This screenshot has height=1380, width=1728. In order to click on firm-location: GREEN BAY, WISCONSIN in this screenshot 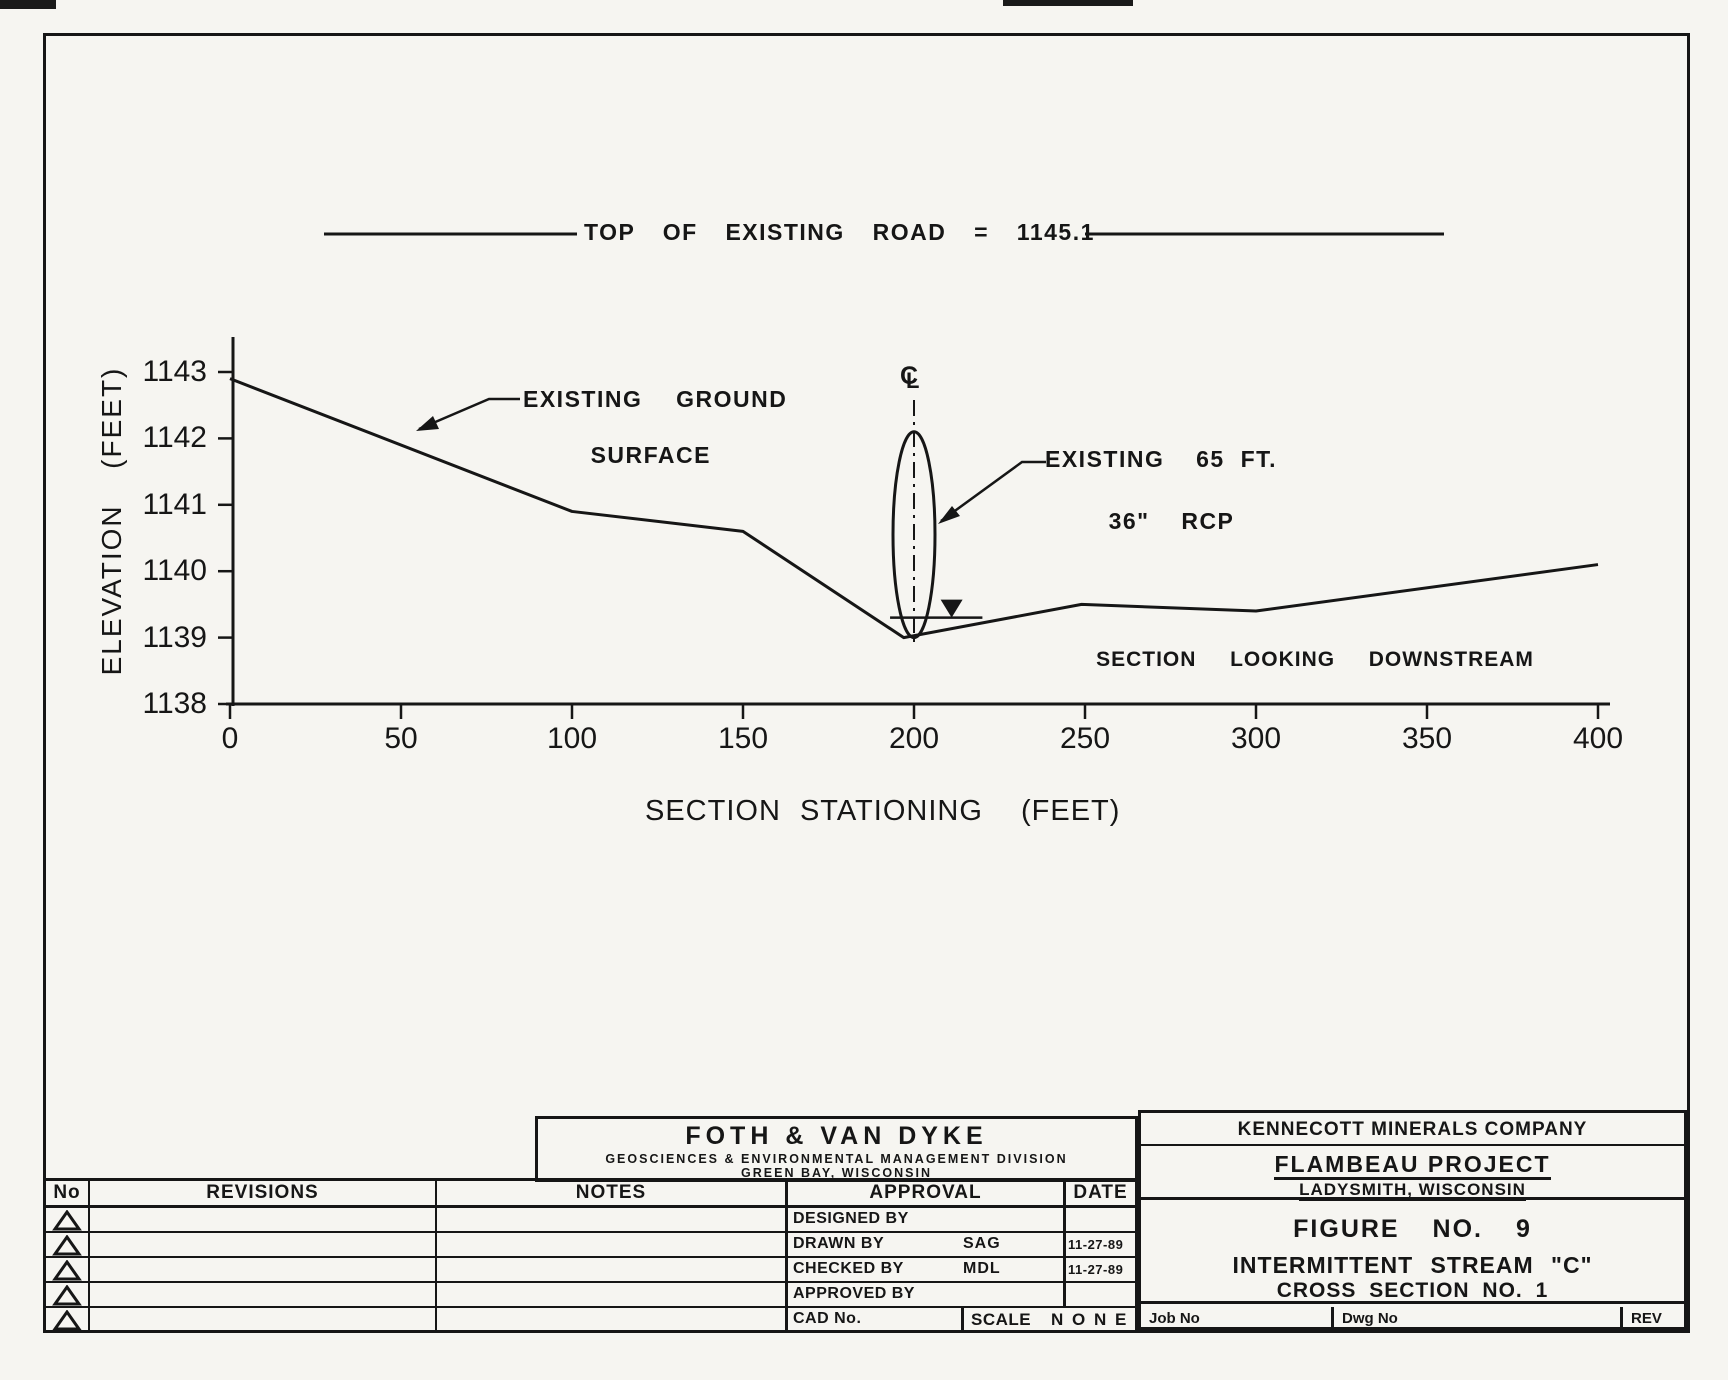, I will do `click(836, 1173)`.